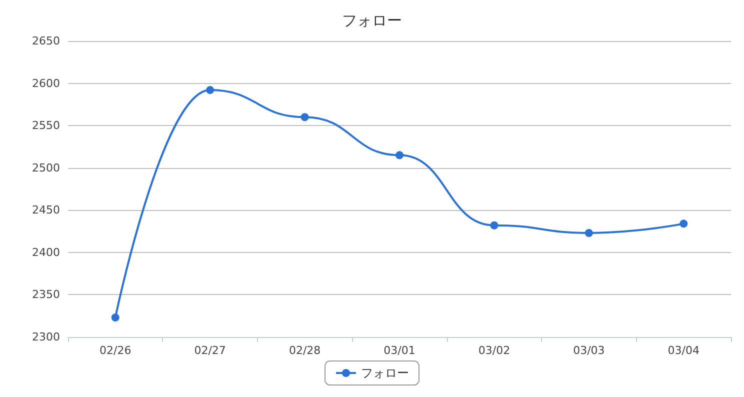  I want to click on y-tick-label: 2400, so click(46, 252).